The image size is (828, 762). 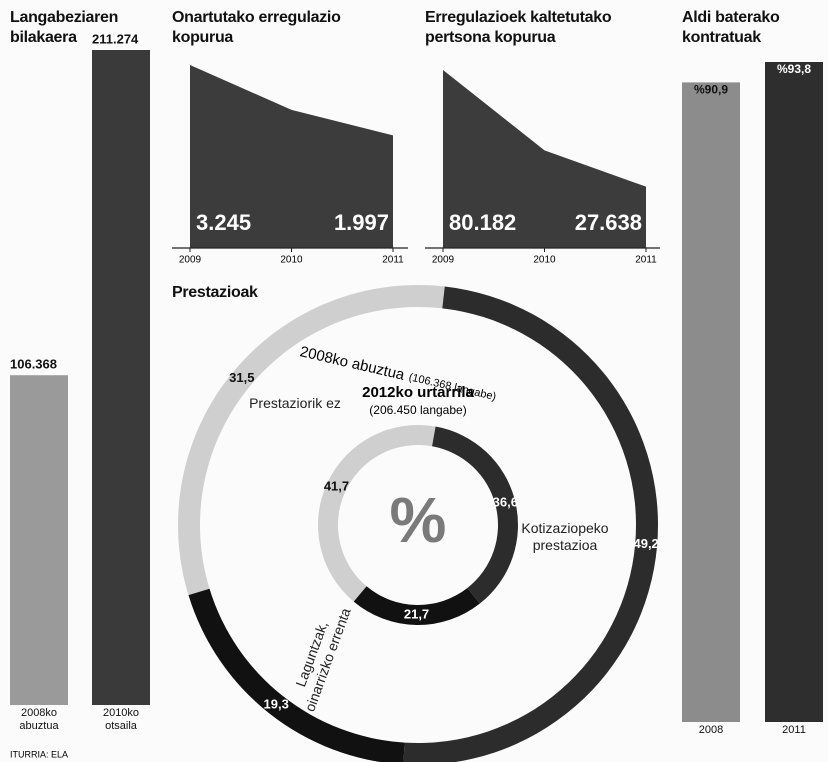 I want to click on center-label: %, so click(x=418, y=520).